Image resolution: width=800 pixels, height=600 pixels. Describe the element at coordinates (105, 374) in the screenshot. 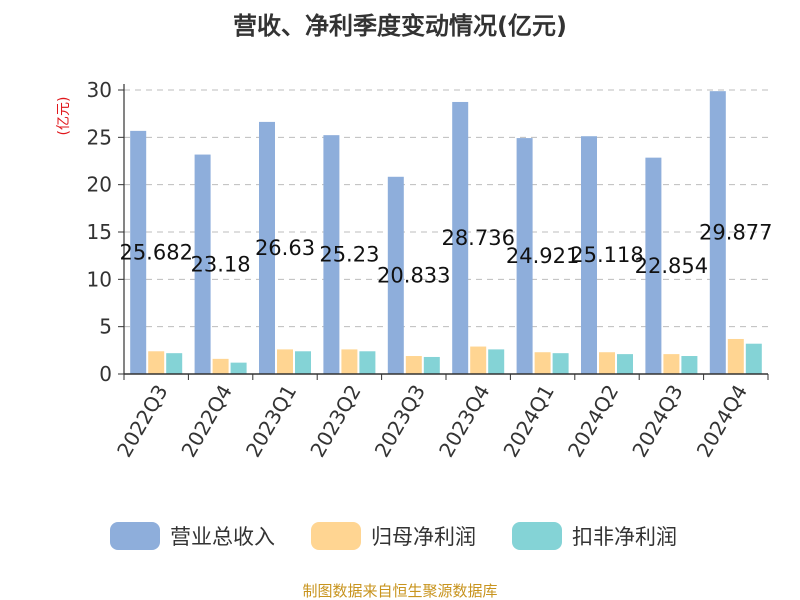

I see `y-tick-label: 0` at that location.